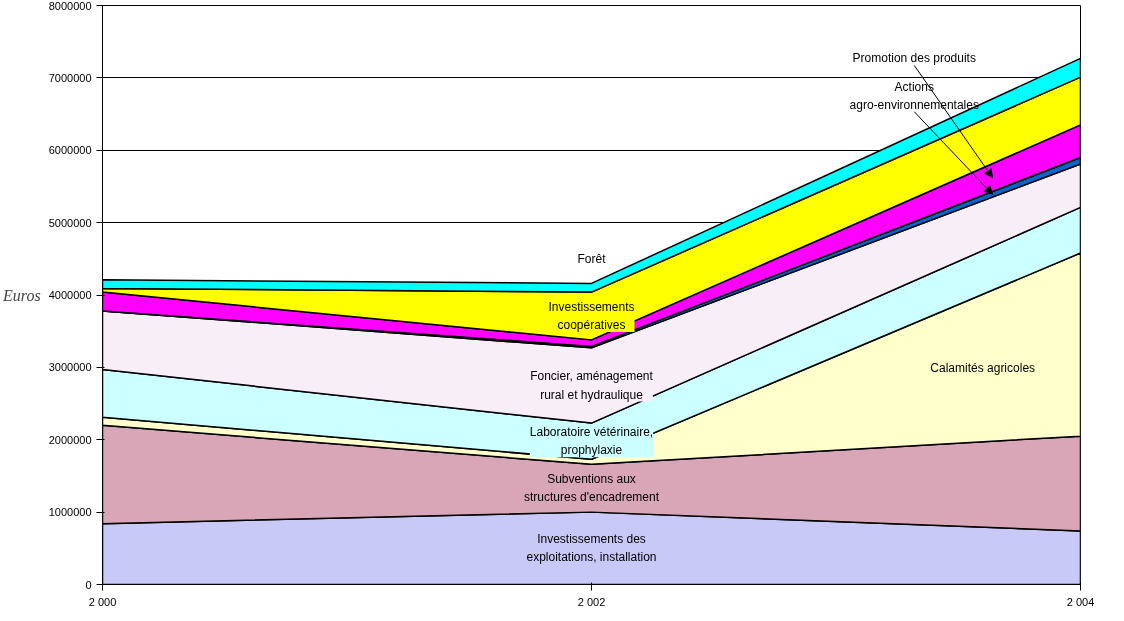 This screenshot has width=1124, height=621. I want to click on series-label: Foncier, aménagement rural et hydraulique, so click(592, 385).